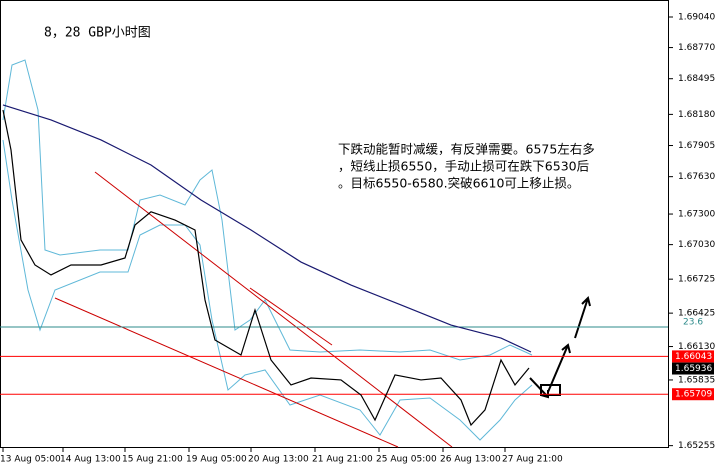  Describe the element at coordinates (696, 446) in the screenshot. I see `y-tick-label: 1.65255` at that location.